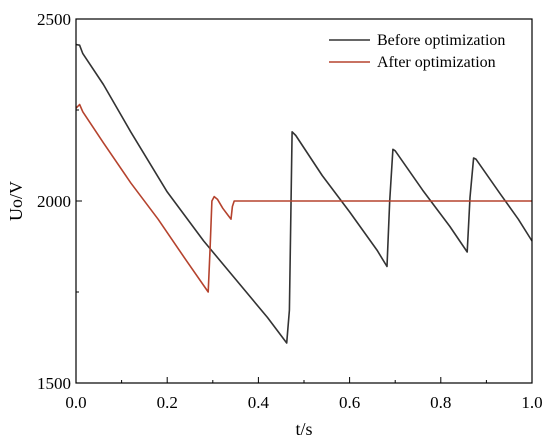  I want to click on x-tick-label: 0.6, so click(349, 402).